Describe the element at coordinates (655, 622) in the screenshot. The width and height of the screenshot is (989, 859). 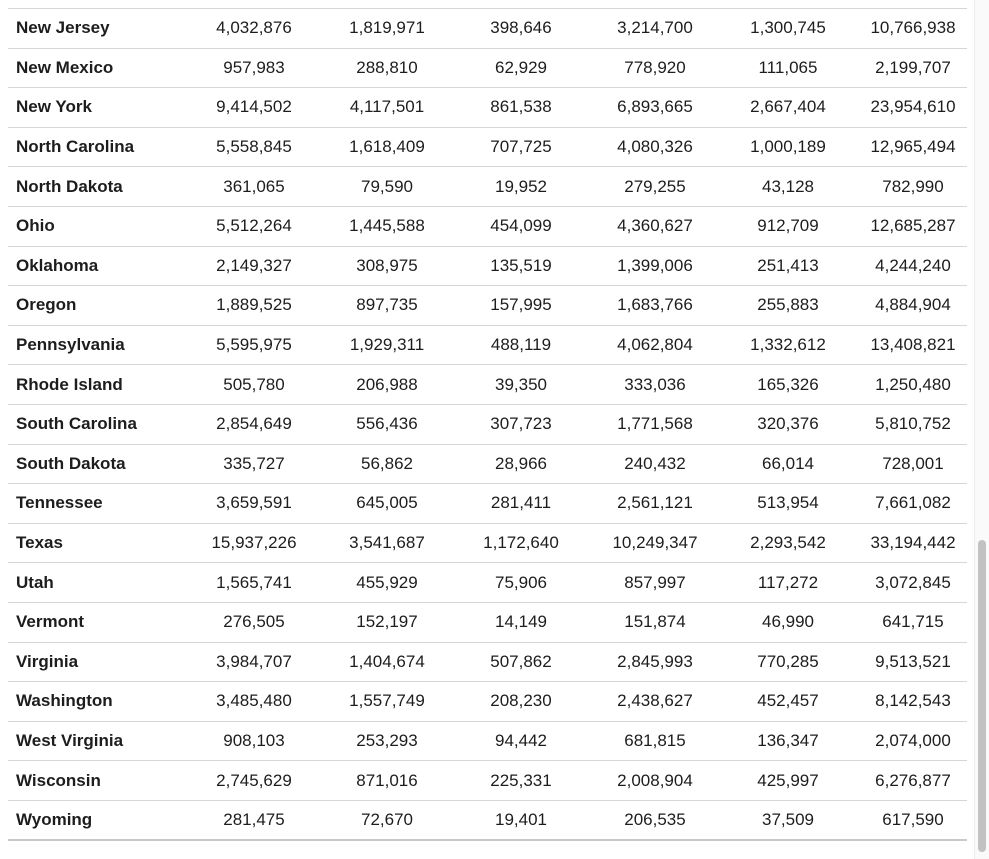
I see `value-cell: 151,874` at that location.